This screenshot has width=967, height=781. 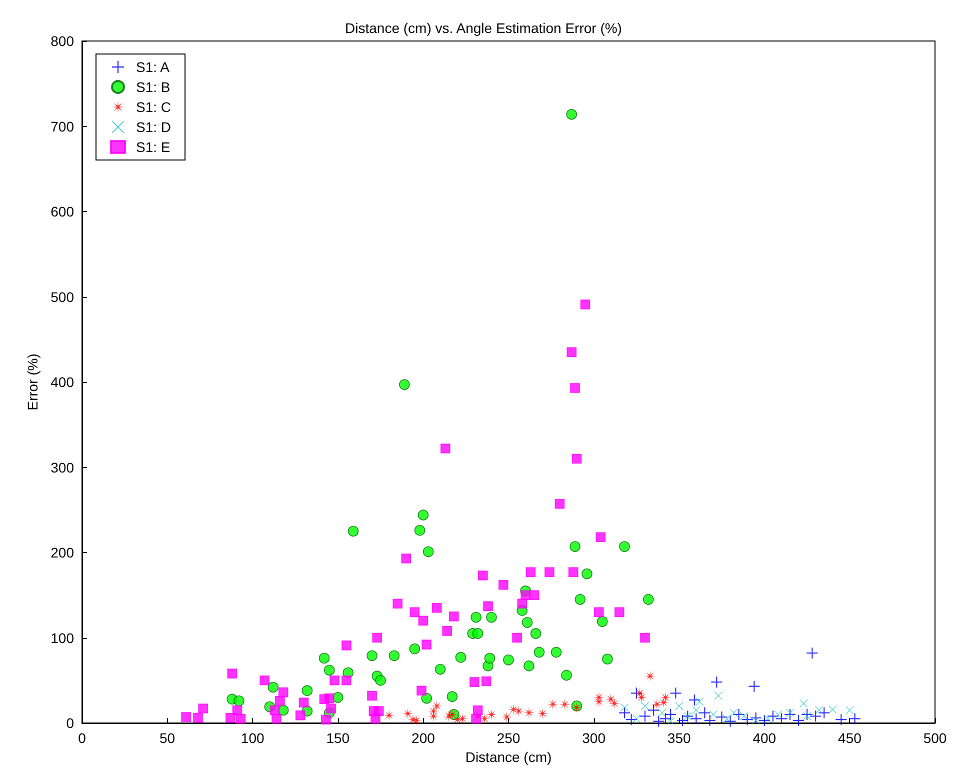 What do you see at coordinates (508, 756) in the screenshot?
I see `x-axis-title: Distance (cm)` at bounding box center [508, 756].